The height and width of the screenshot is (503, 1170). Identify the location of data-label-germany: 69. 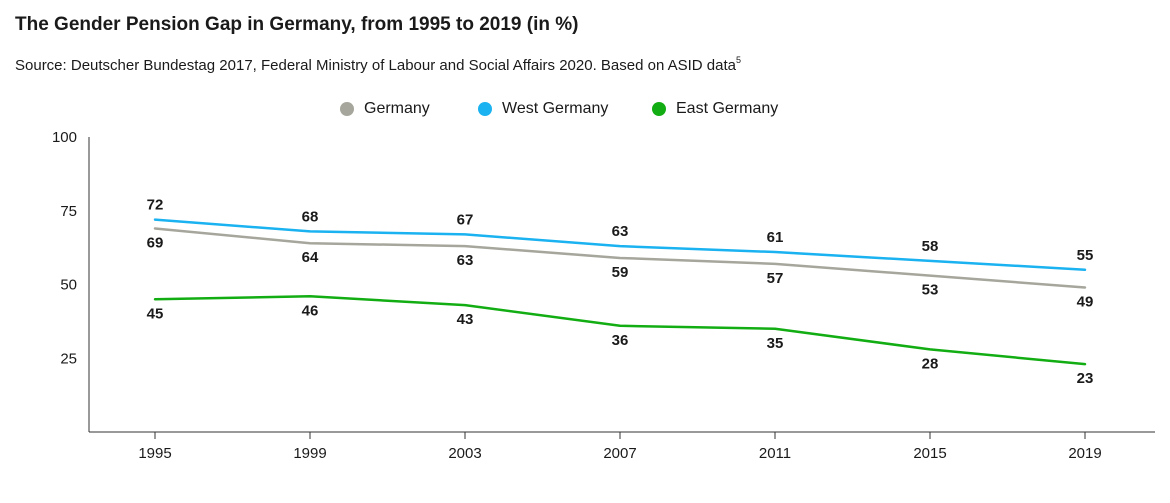
(155, 242).